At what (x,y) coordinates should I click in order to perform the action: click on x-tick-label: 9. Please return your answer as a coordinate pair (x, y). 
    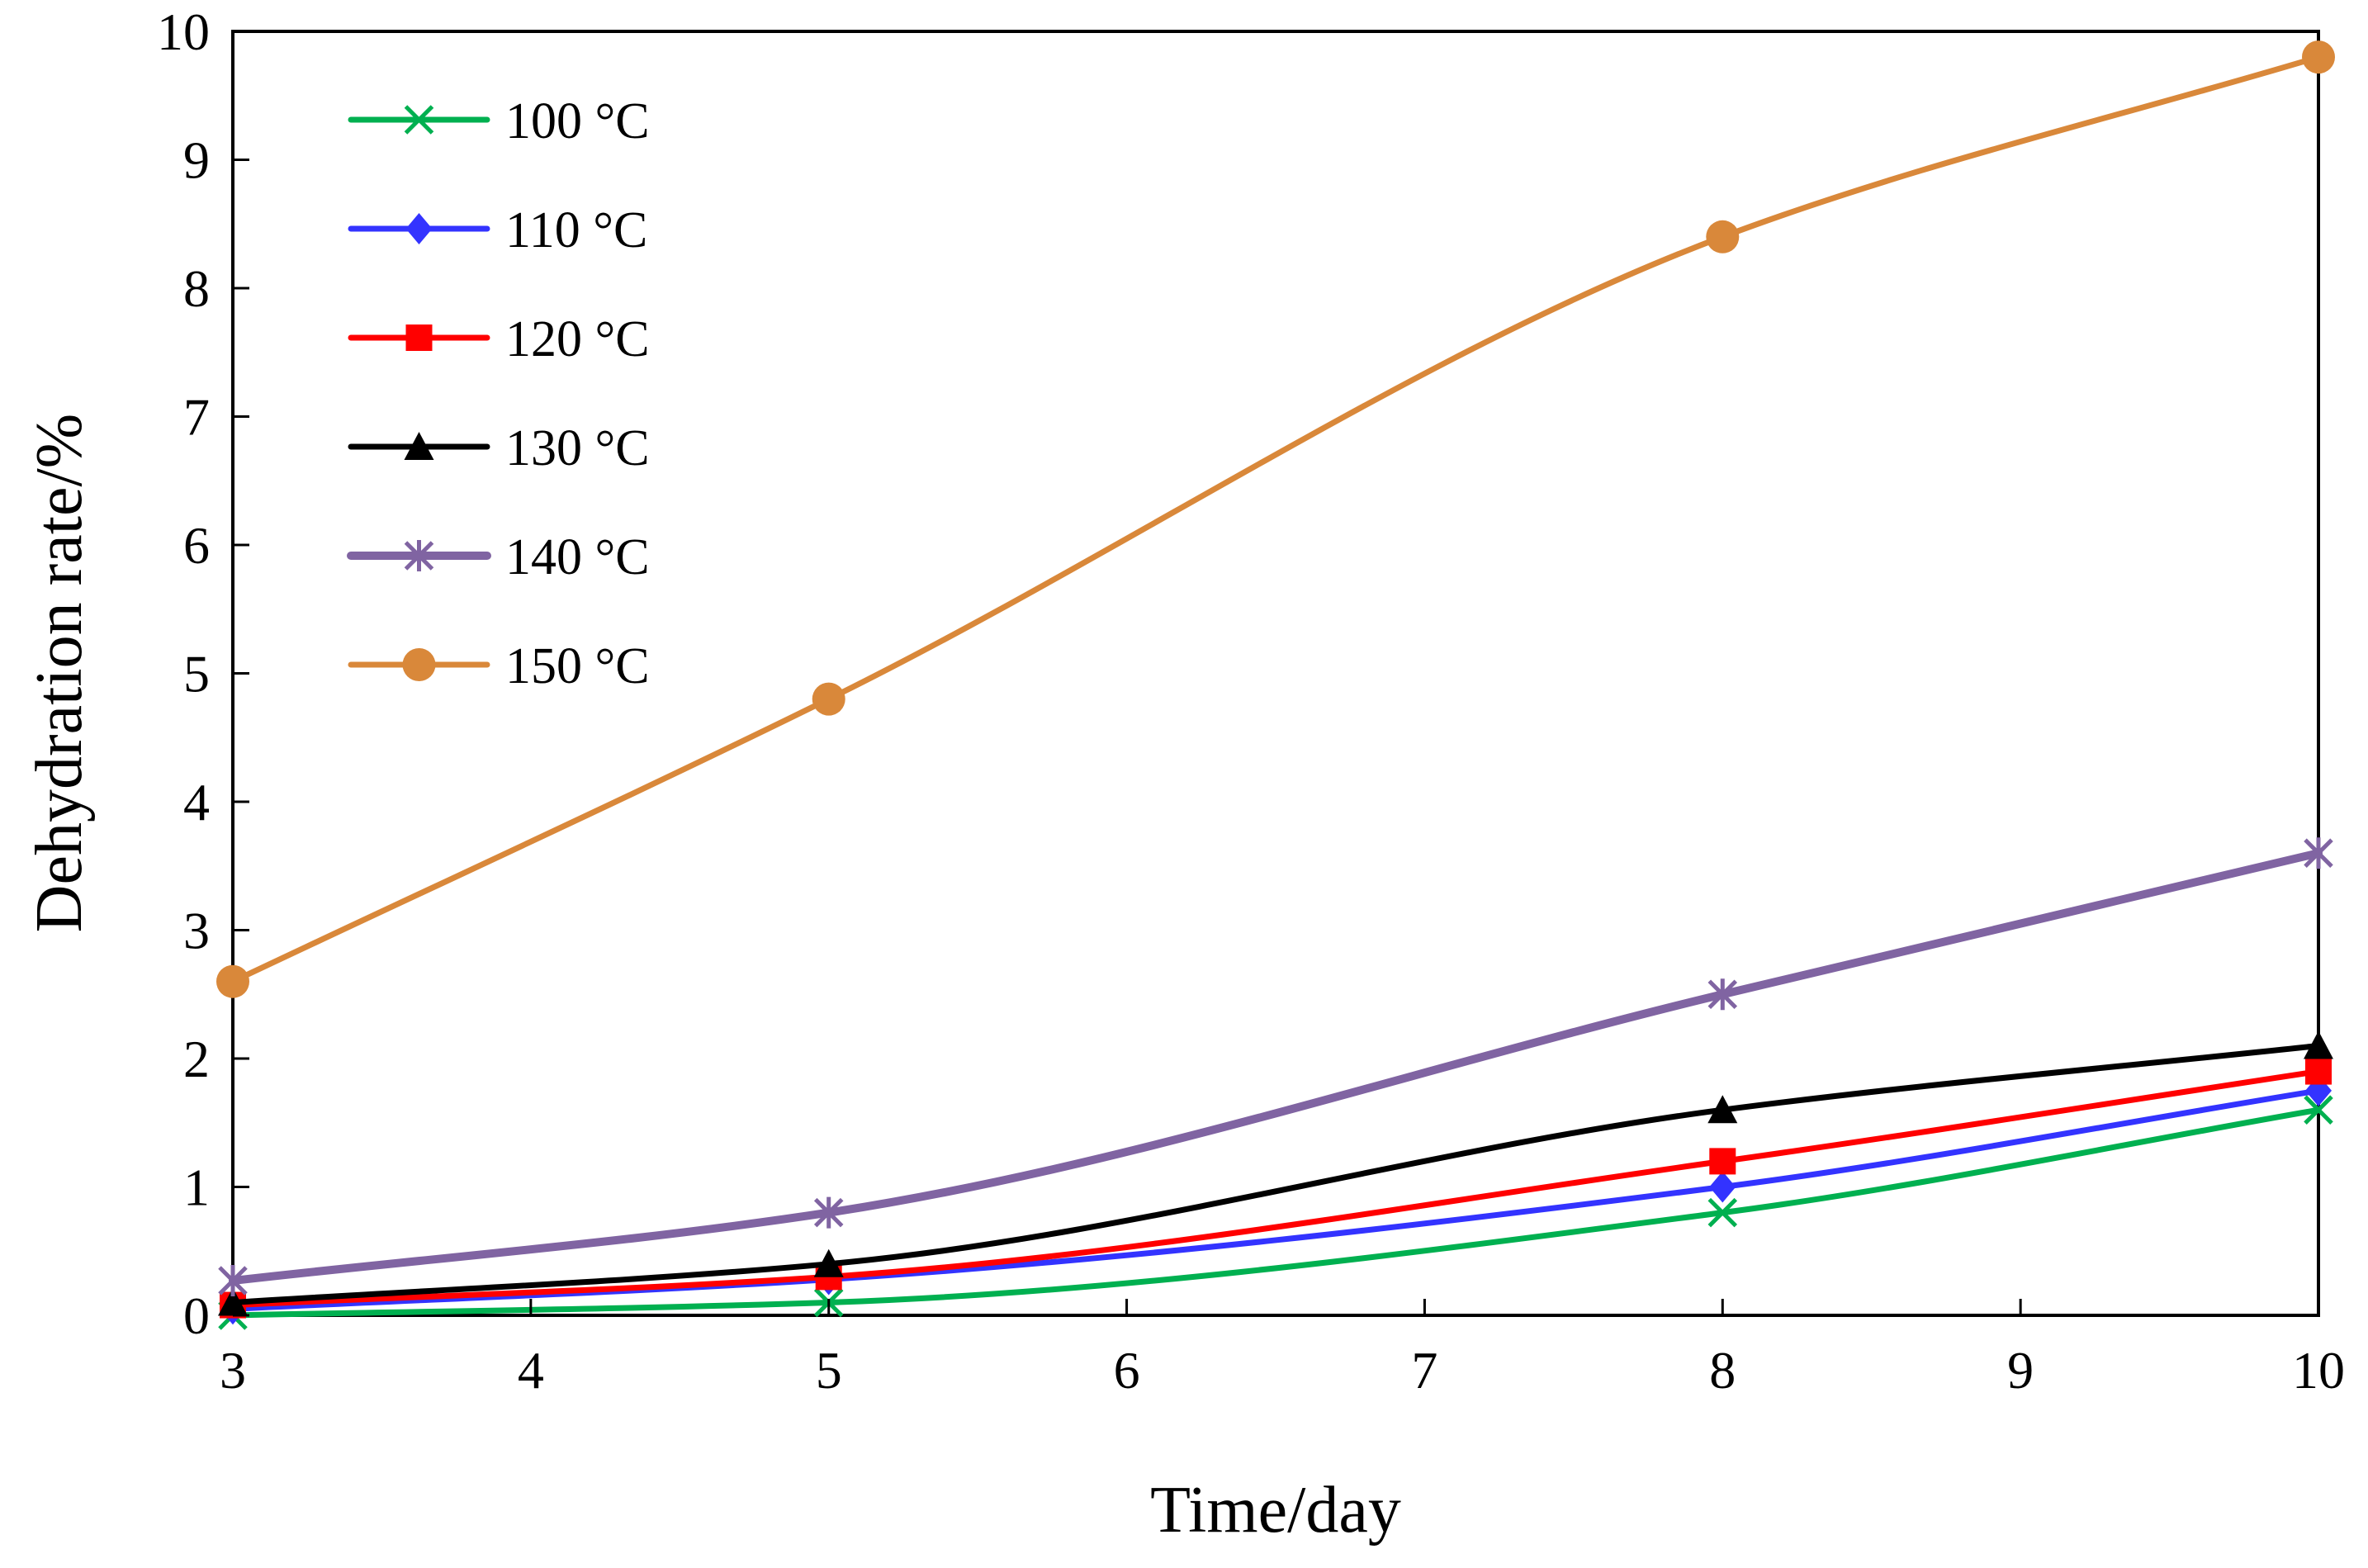
    Looking at the image, I should click on (2020, 1370).